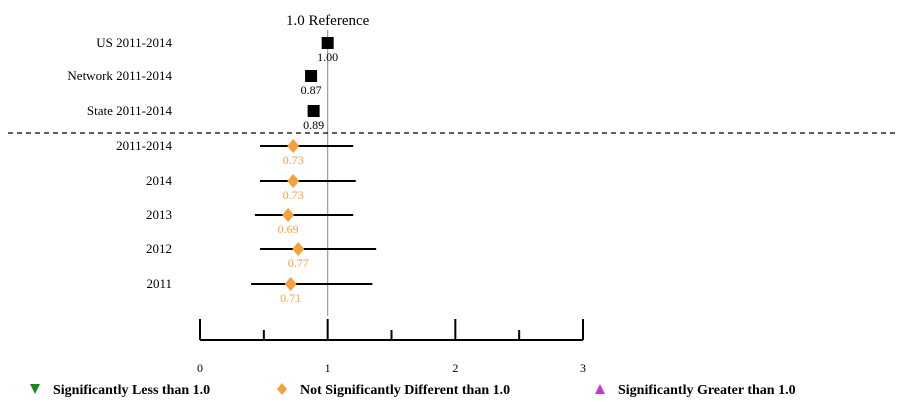  Describe the element at coordinates (200, 368) in the screenshot. I see `x-tick-label: 0` at that location.